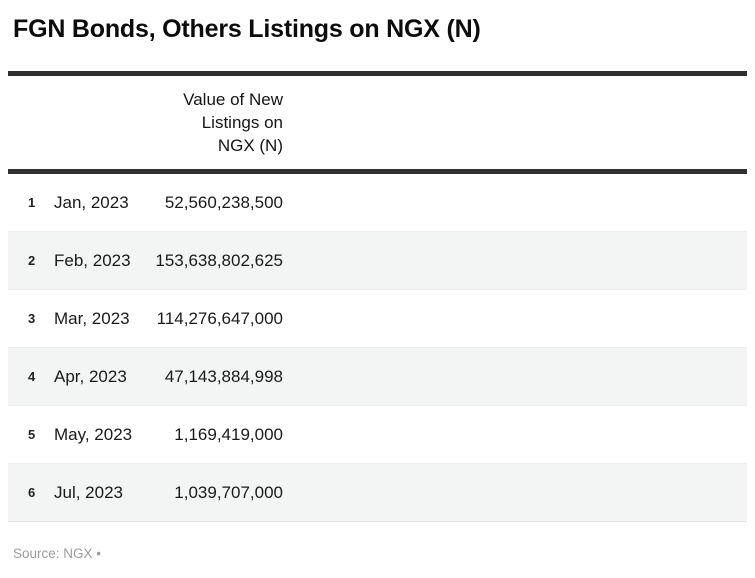  What do you see at coordinates (377, 319) in the screenshot?
I see `table-row: 3 Mar, 2023 114,276,647,000` at bounding box center [377, 319].